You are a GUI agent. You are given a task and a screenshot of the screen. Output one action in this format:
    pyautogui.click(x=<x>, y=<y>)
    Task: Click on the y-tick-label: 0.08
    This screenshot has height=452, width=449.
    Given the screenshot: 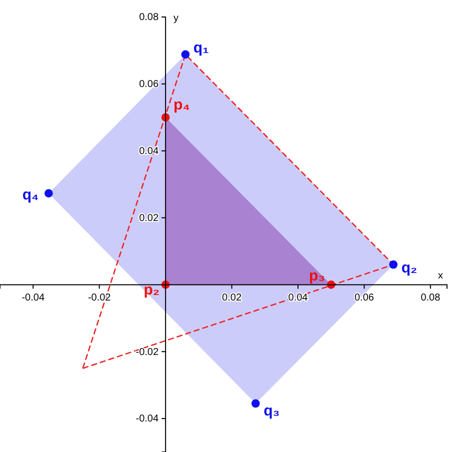 What is the action you would take?
    pyautogui.click(x=149, y=18)
    